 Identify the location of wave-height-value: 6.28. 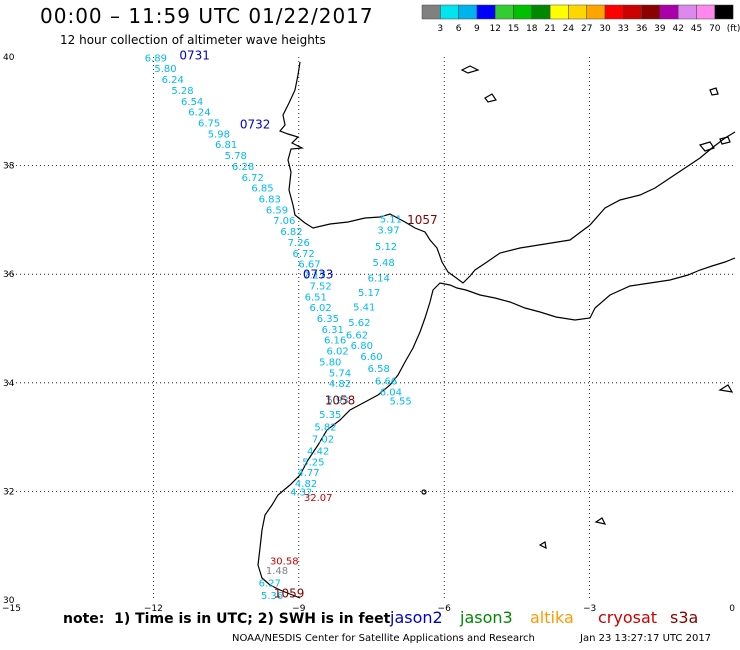
(243, 167).